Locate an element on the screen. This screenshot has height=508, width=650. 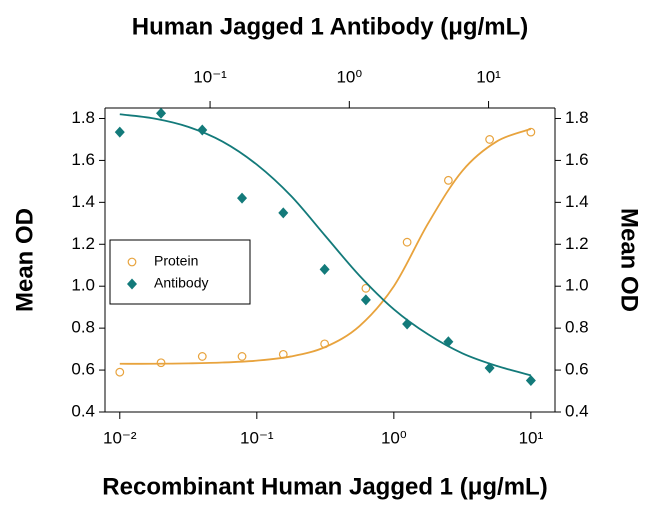
y2-tick-label: 1.4 is located at coordinates (577, 201).